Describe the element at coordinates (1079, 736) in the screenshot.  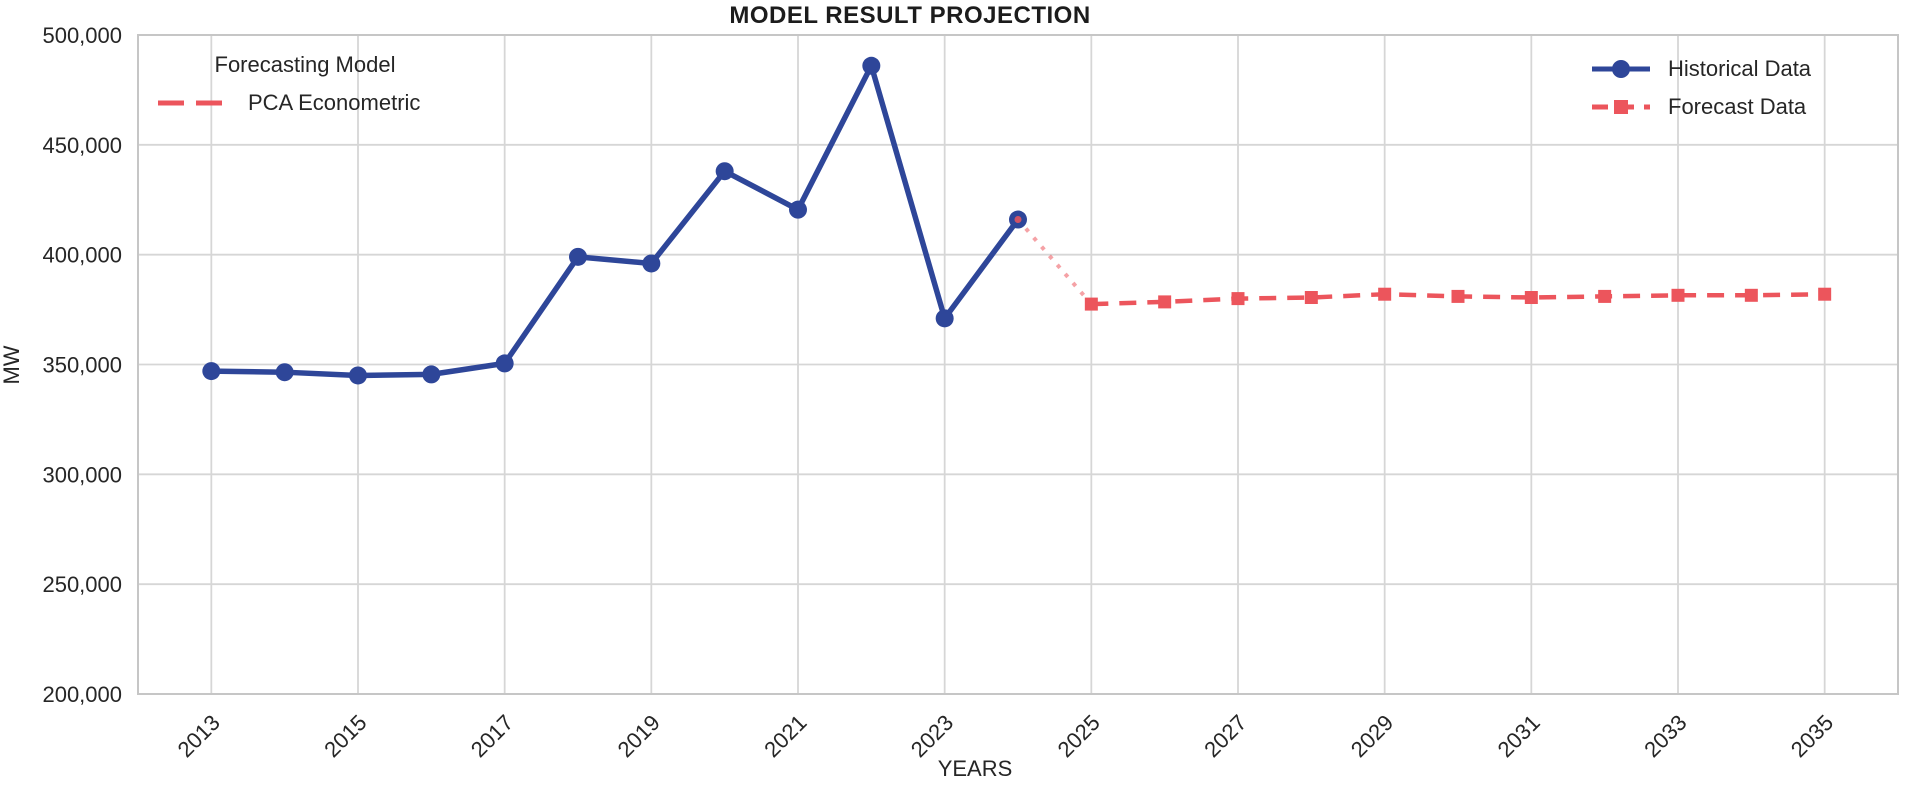
I see `x-tick-label: 2025` at that location.